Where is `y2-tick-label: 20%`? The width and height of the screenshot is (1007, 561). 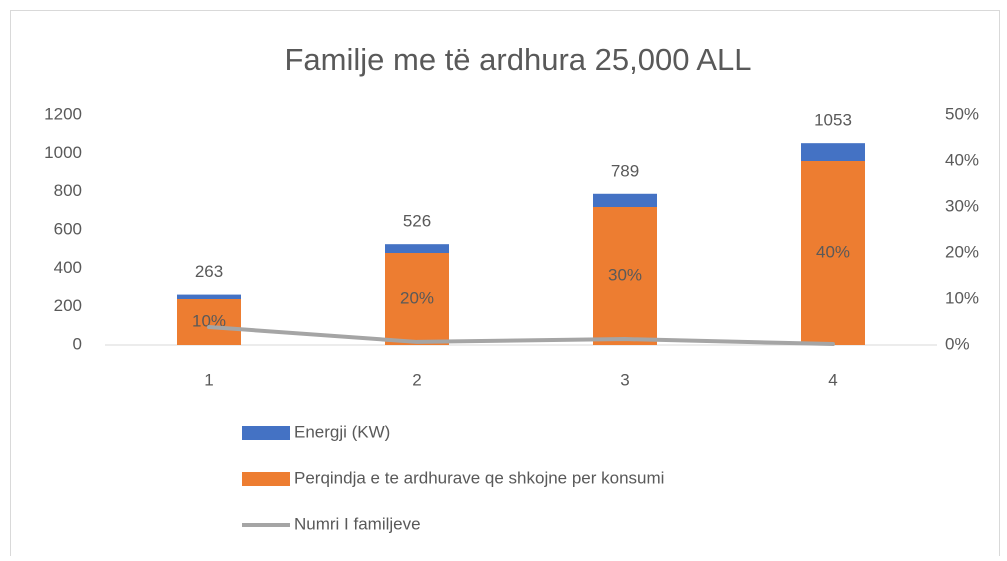
y2-tick-label: 20% is located at coordinates (962, 251).